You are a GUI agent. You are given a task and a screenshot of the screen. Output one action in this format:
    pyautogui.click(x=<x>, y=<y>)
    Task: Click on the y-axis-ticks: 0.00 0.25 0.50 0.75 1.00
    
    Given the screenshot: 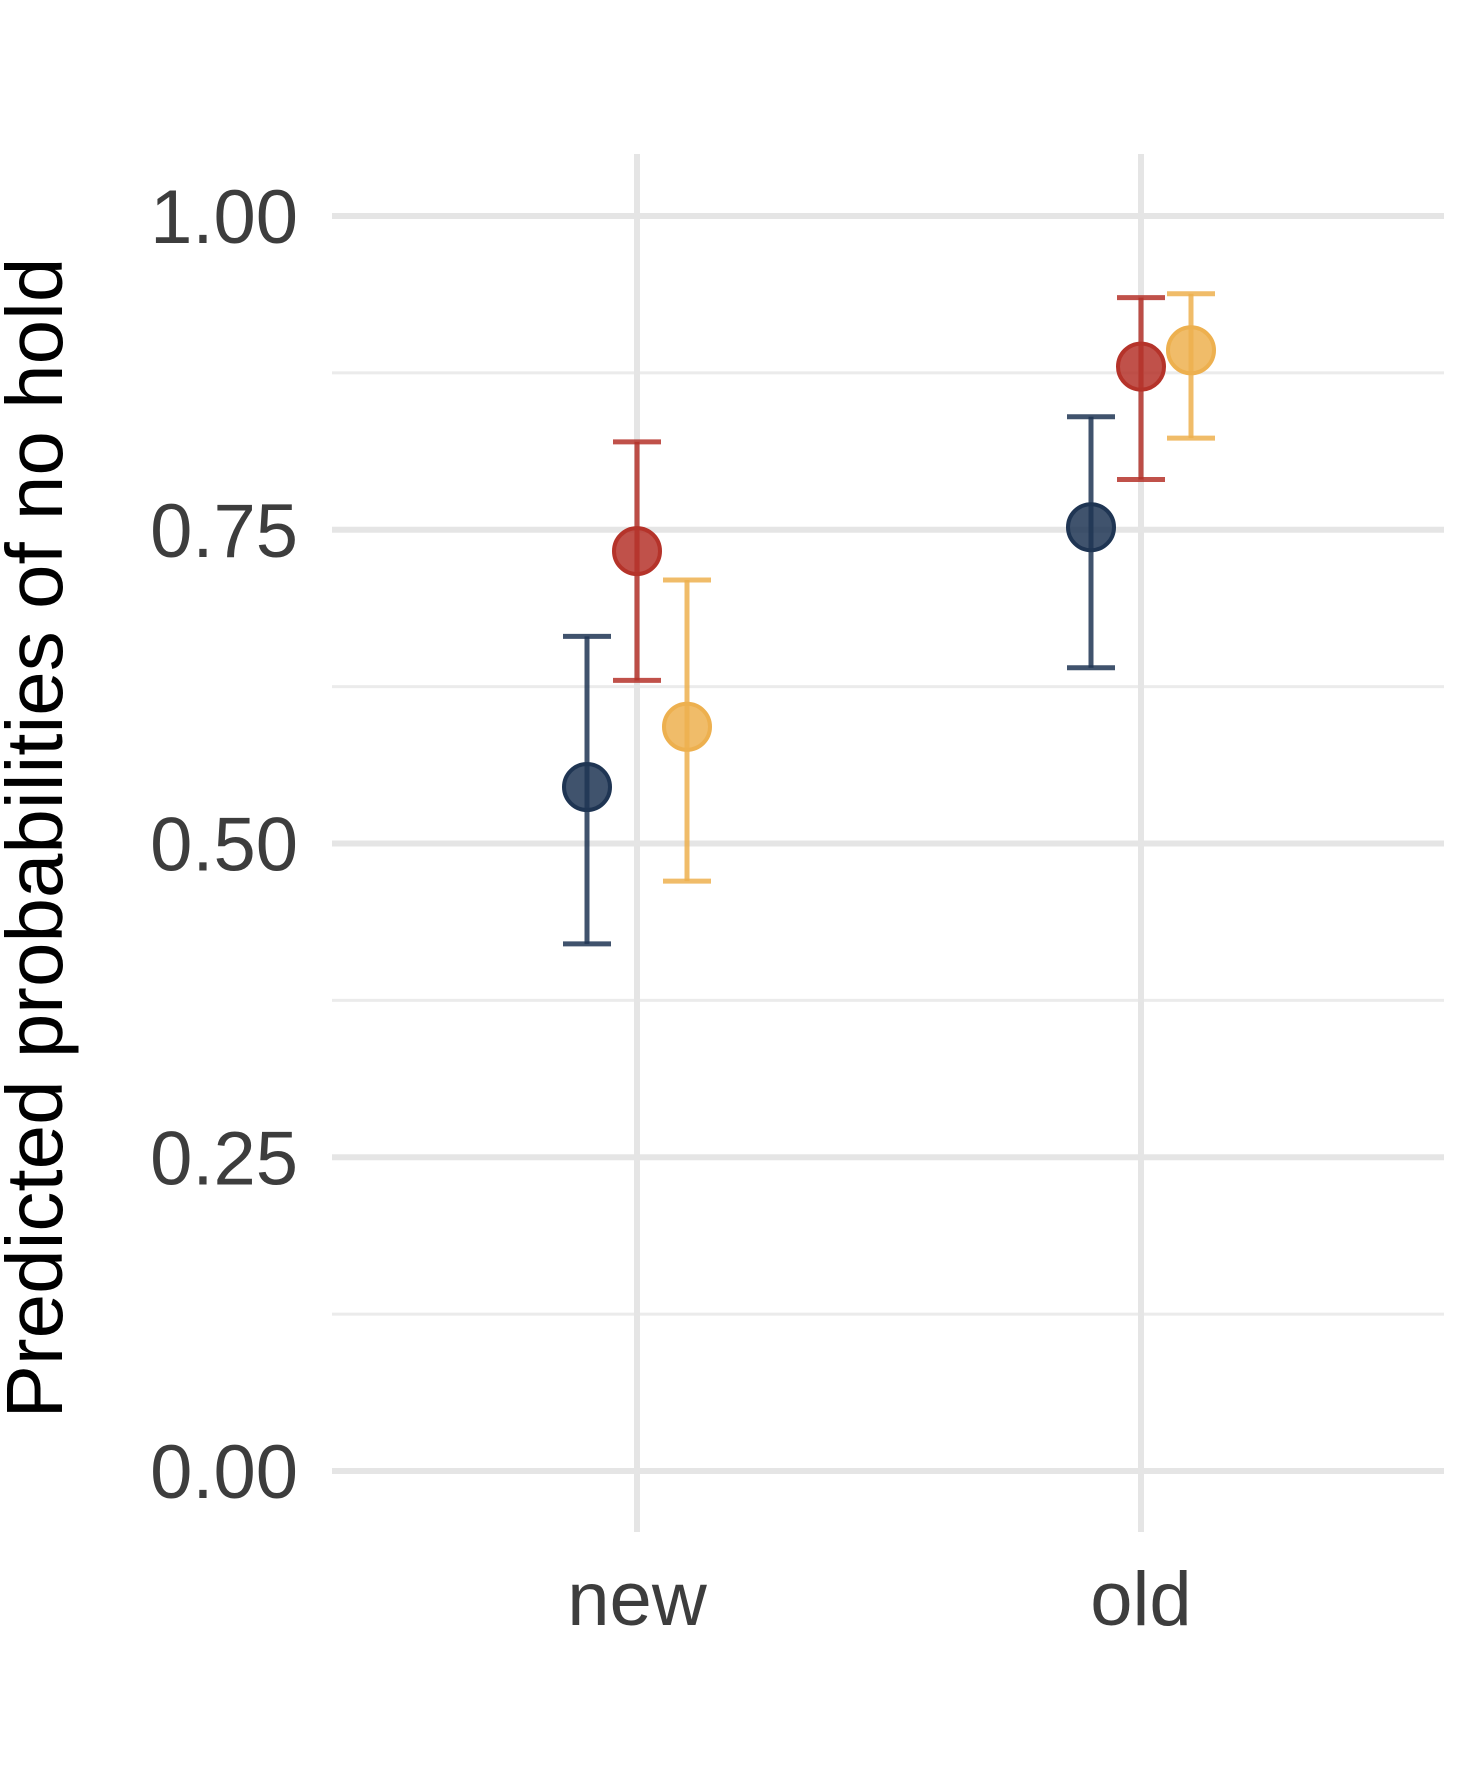 What is the action you would take?
    pyautogui.click(x=224, y=845)
    